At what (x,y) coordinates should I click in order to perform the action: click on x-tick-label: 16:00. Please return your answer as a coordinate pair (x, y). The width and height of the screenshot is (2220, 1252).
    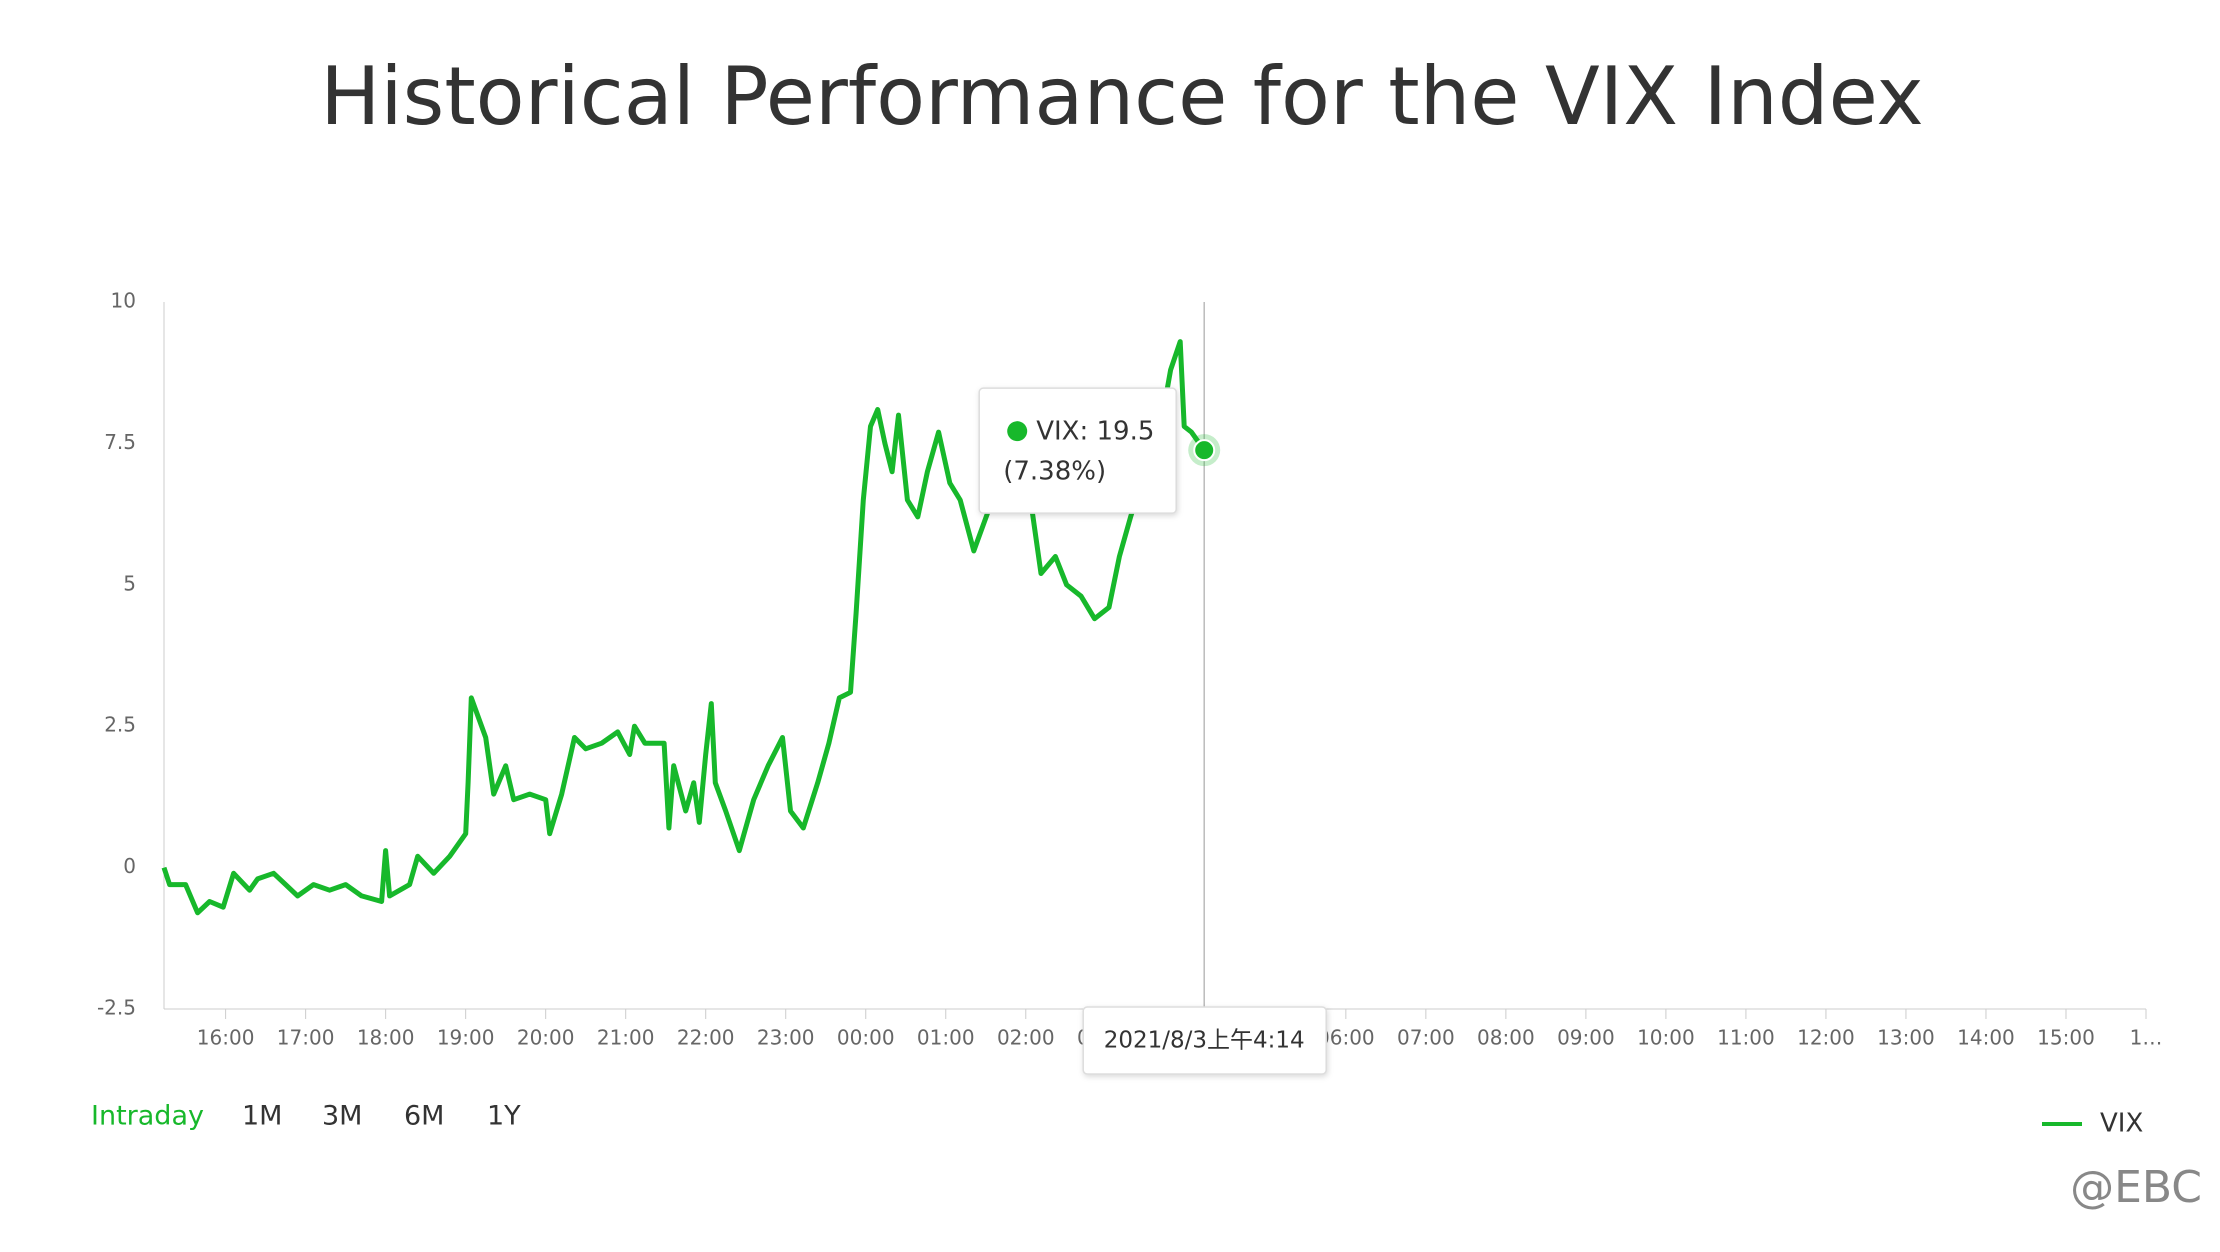
    Looking at the image, I should click on (226, 1038).